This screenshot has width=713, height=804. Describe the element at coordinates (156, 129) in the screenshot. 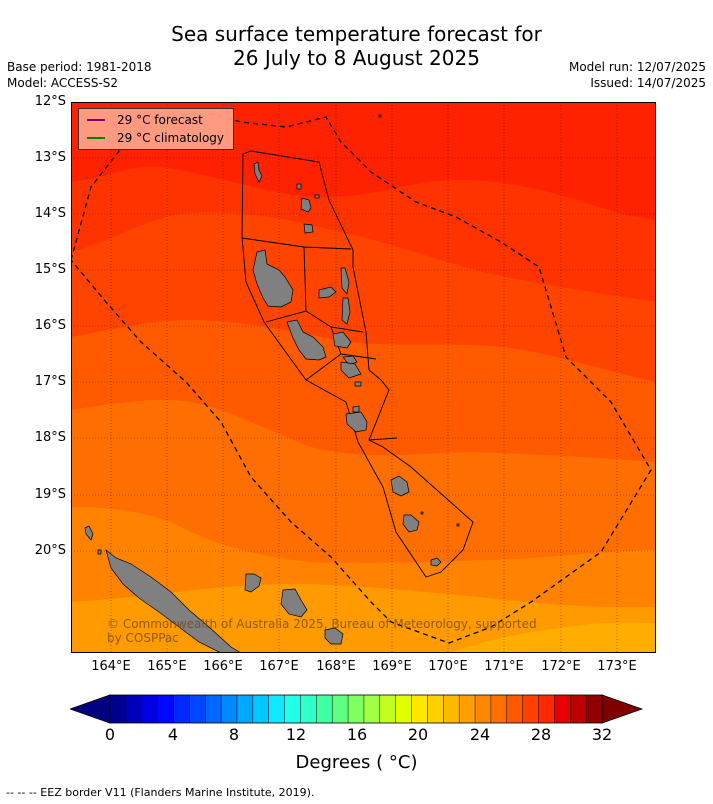

I see `map-legend: 29 °C forecast 29 °C climatology` at that location.